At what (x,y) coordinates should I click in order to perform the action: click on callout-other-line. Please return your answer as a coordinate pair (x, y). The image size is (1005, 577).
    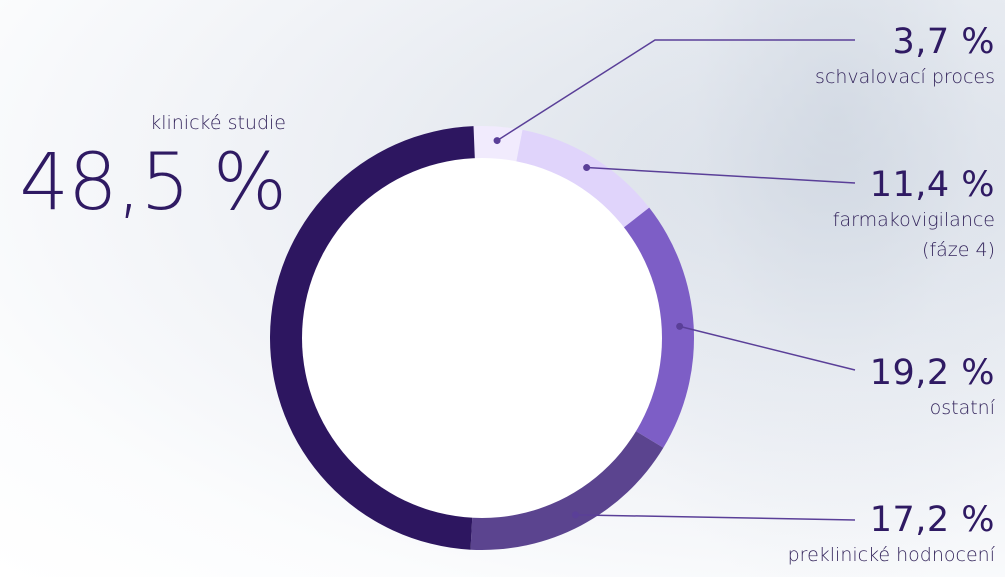
    Looking at the image, I should click on (767, 348).